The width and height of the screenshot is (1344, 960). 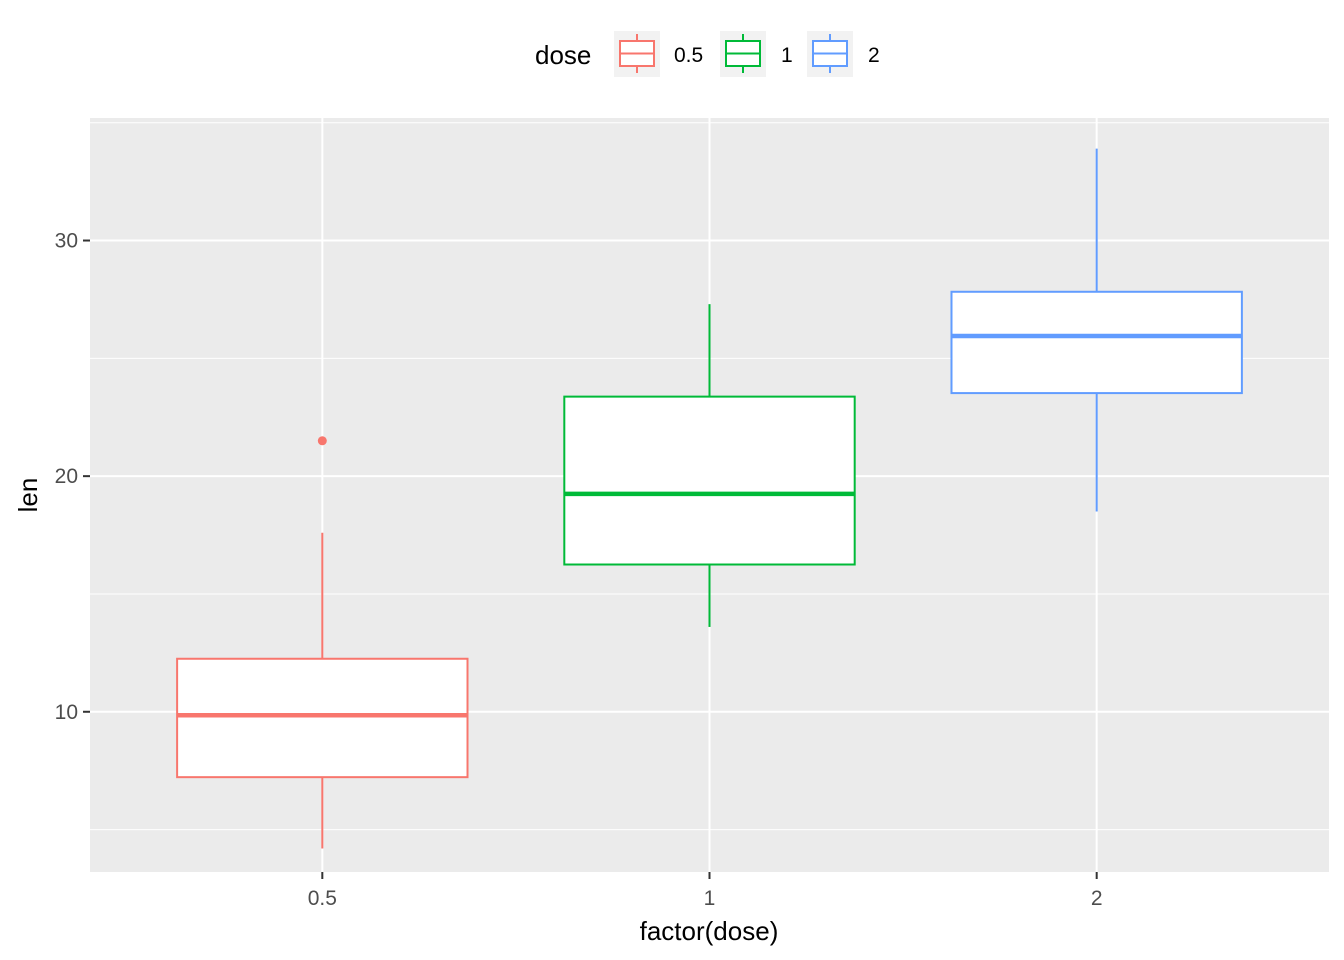 I want to click on box-0.5, so click(x=322, y=642).